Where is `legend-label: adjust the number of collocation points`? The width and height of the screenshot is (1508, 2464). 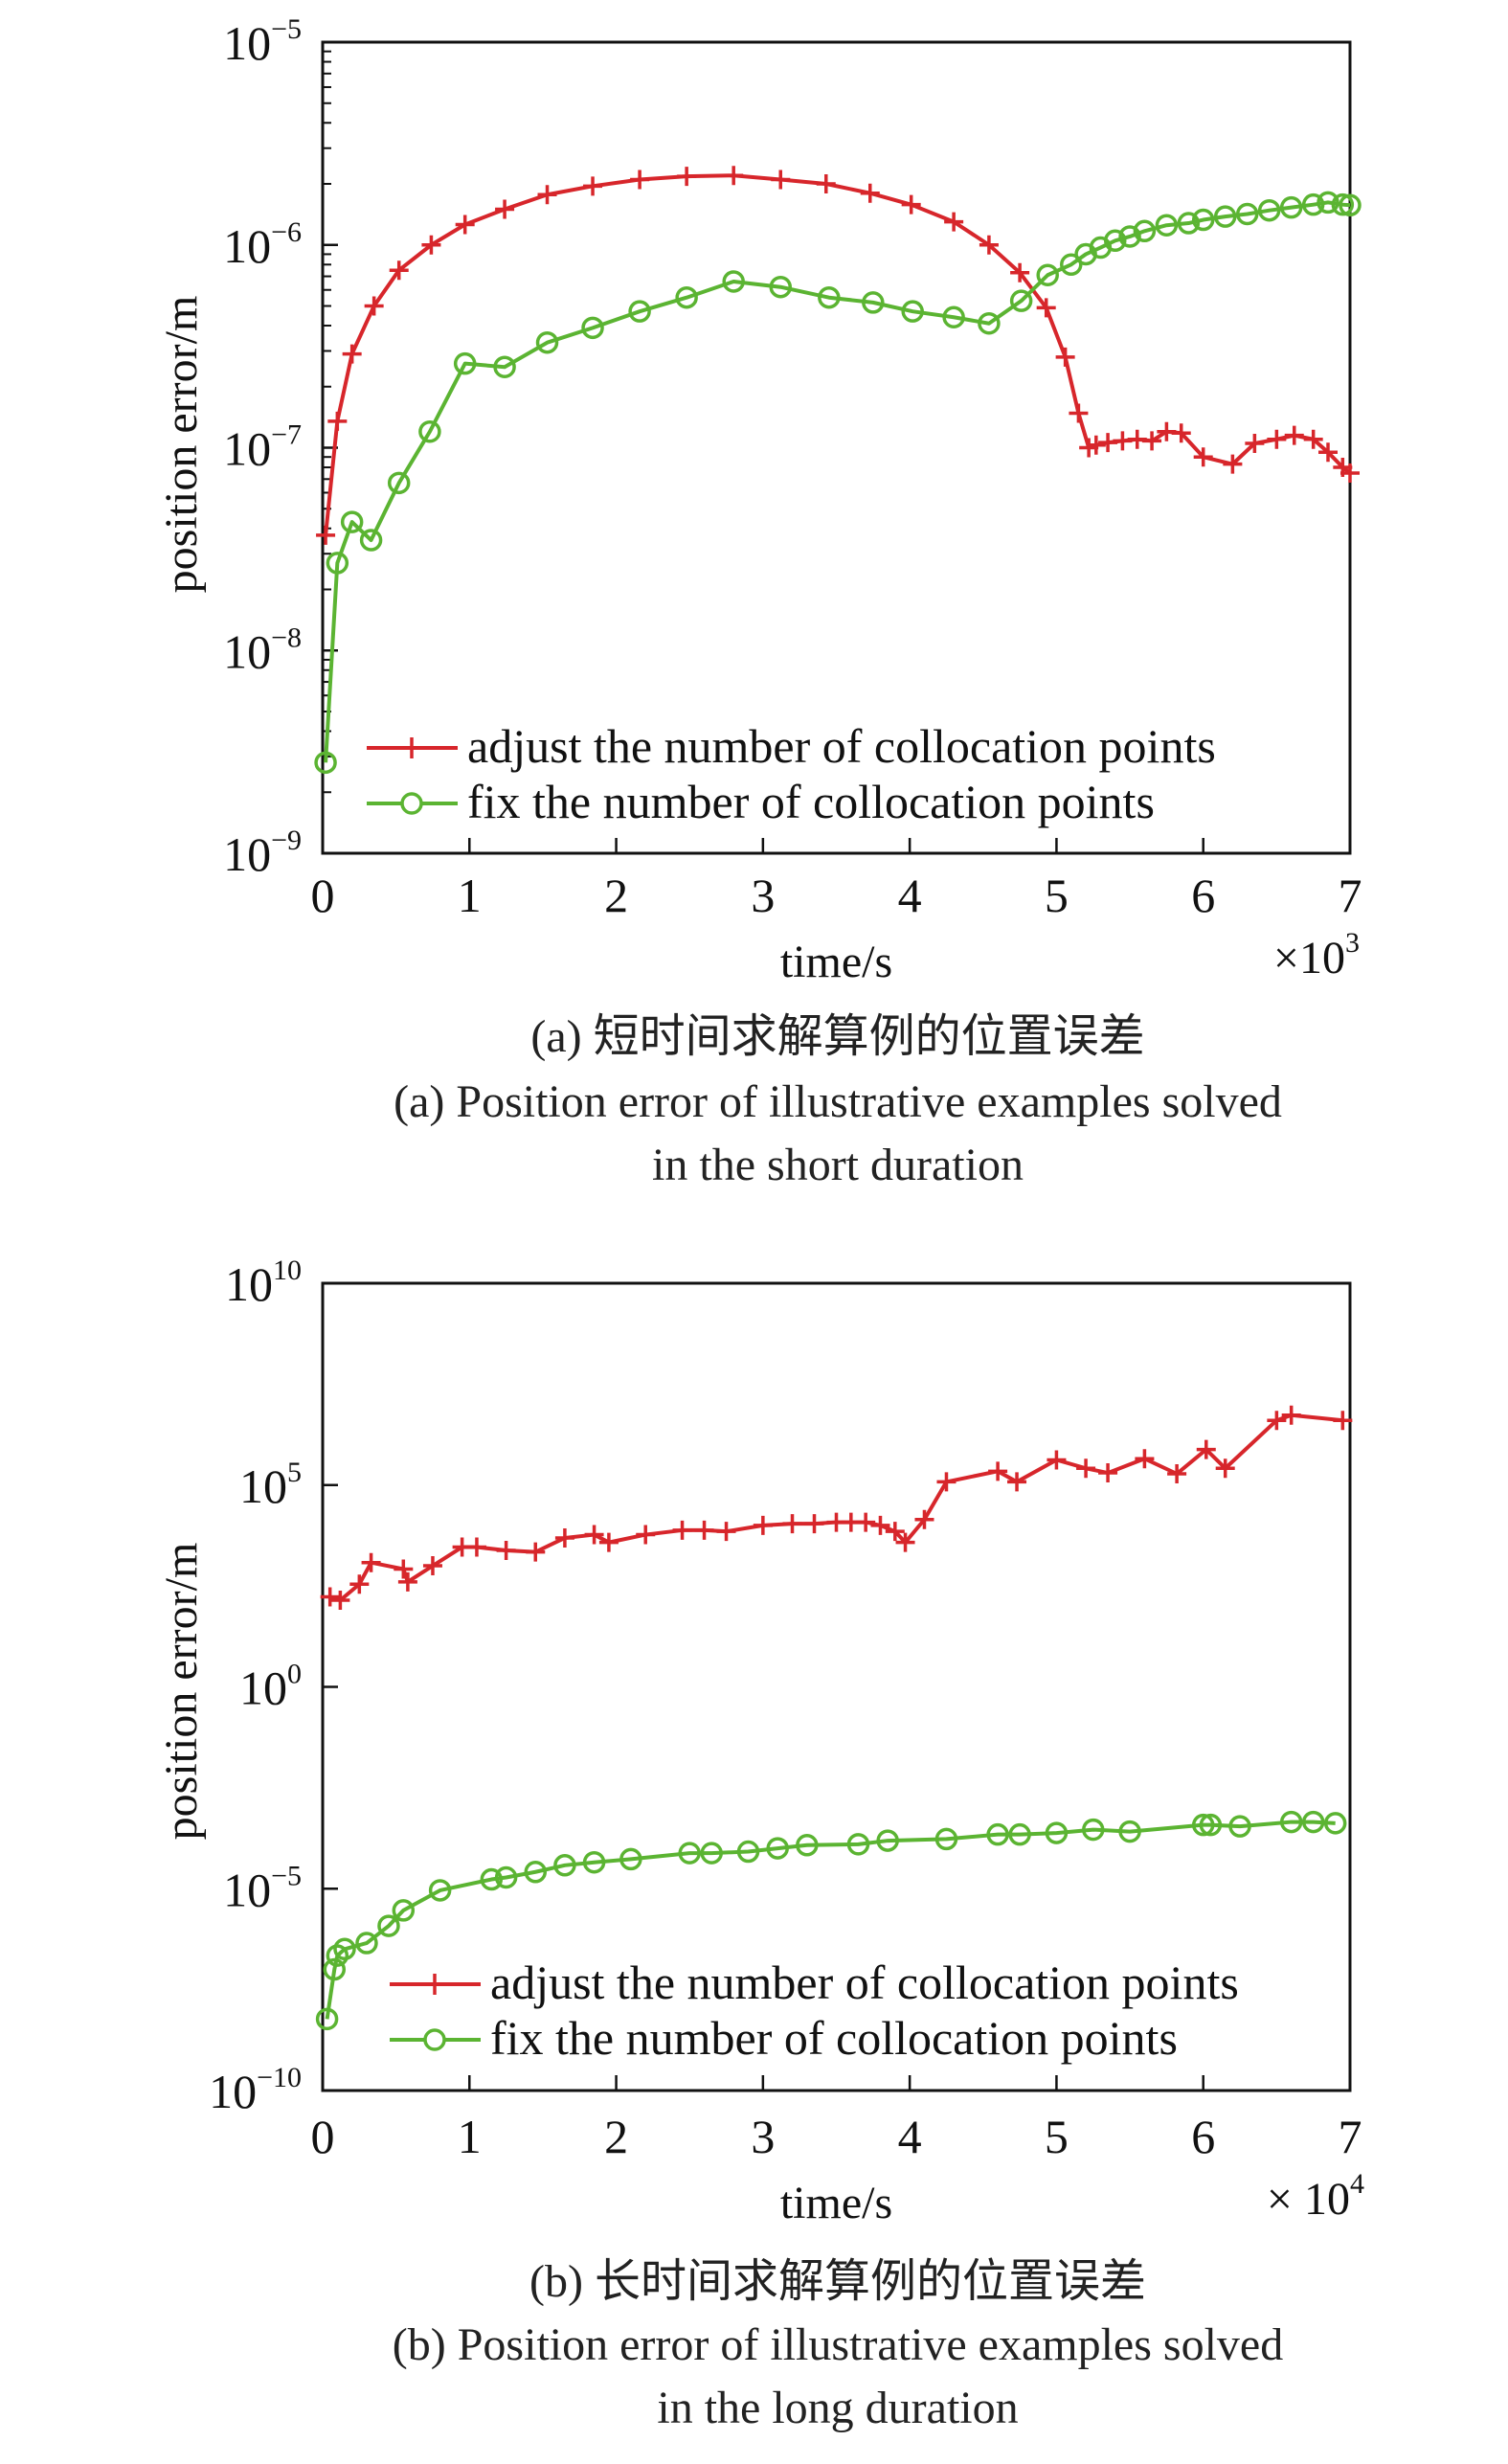 legend-label: adjust the number of collocation points is located at coordinates (865, 1982).